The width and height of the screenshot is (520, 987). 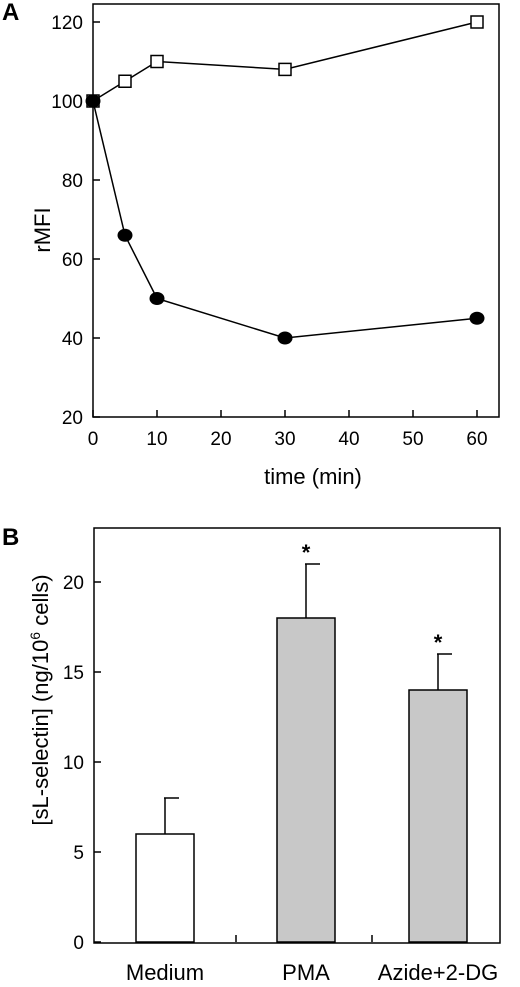 I want to click on a-y-tick-label: 120, so click(x=67, y=23).